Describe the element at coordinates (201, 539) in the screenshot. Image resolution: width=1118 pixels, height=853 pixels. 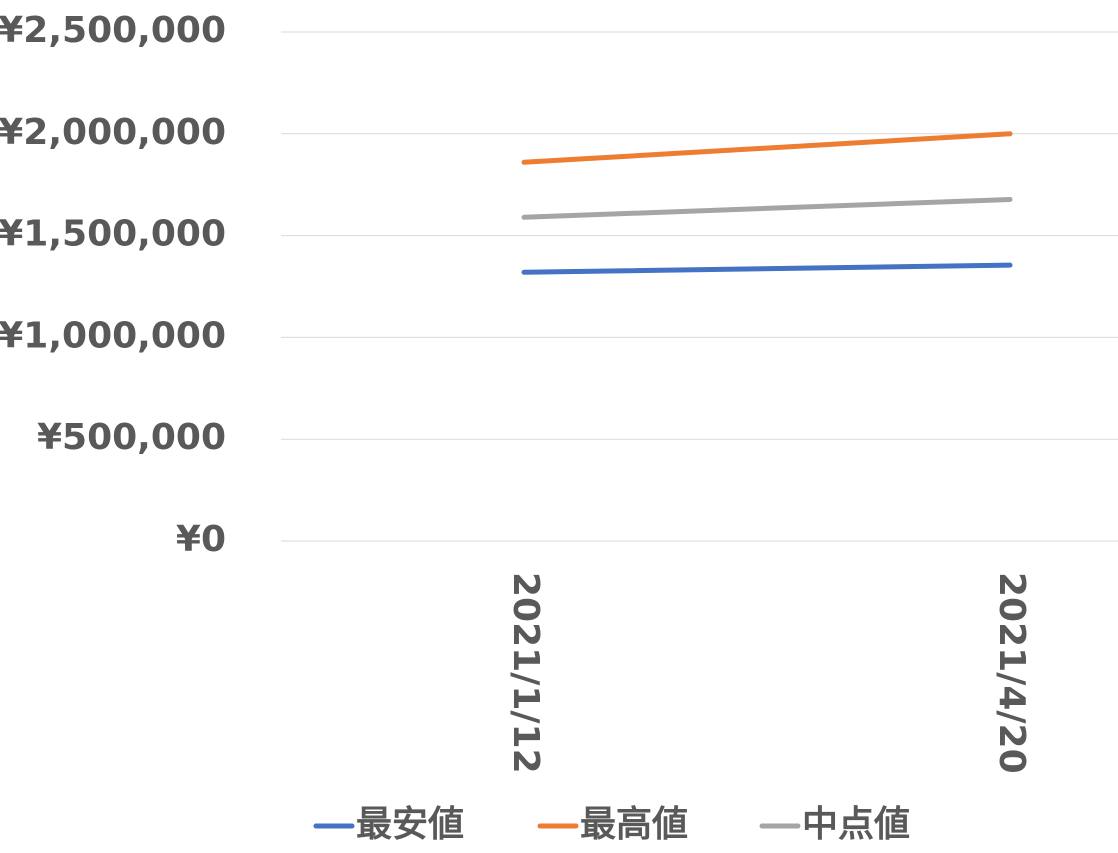
I see `y-tick-label: ¥0` at that location.